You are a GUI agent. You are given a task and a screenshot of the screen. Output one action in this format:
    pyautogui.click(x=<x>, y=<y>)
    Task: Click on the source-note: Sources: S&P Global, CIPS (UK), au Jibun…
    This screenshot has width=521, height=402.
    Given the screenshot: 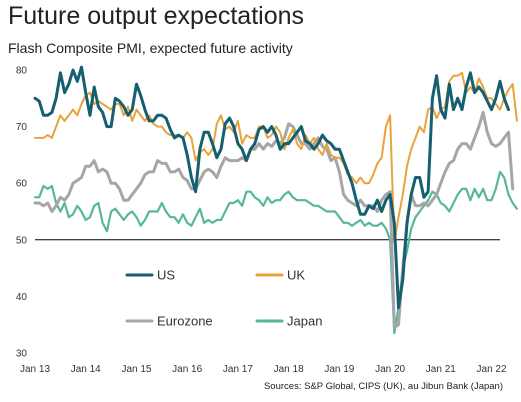 What is the action you would take?
    pyautogui.click(x=383, y=386)
    